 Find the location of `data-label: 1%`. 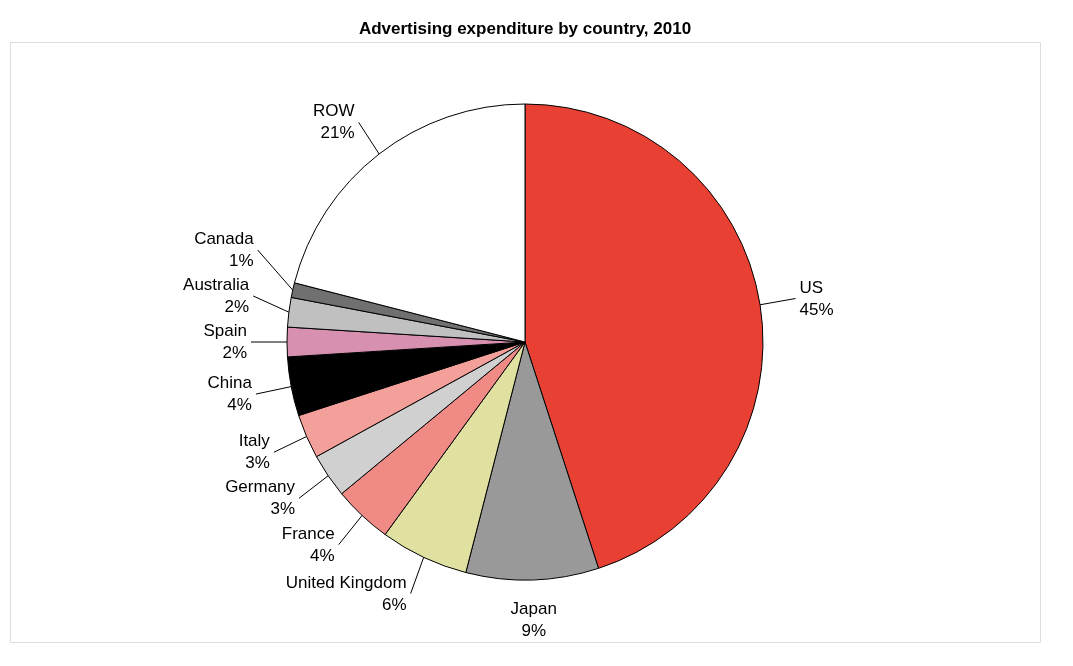

data-label: 1% is located at coordinates (241, 260).